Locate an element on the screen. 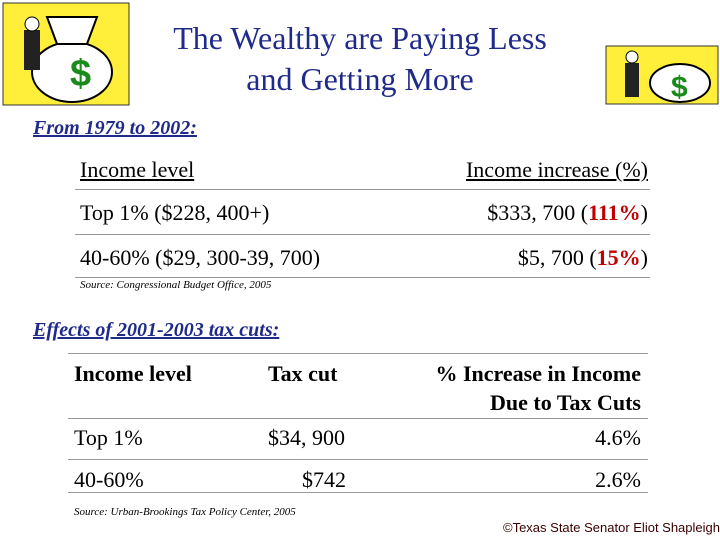 The height and width of the screenshot is (540, 720). percent: 15% is located at coordinates (618, 257).